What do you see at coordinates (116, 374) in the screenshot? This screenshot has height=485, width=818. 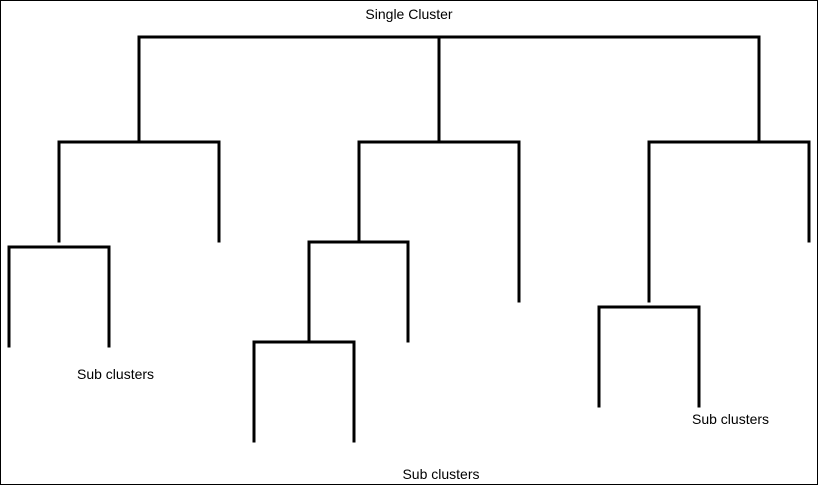 I see `left-subclusters-label: Sub clusters` at bounding box center [116, 374].